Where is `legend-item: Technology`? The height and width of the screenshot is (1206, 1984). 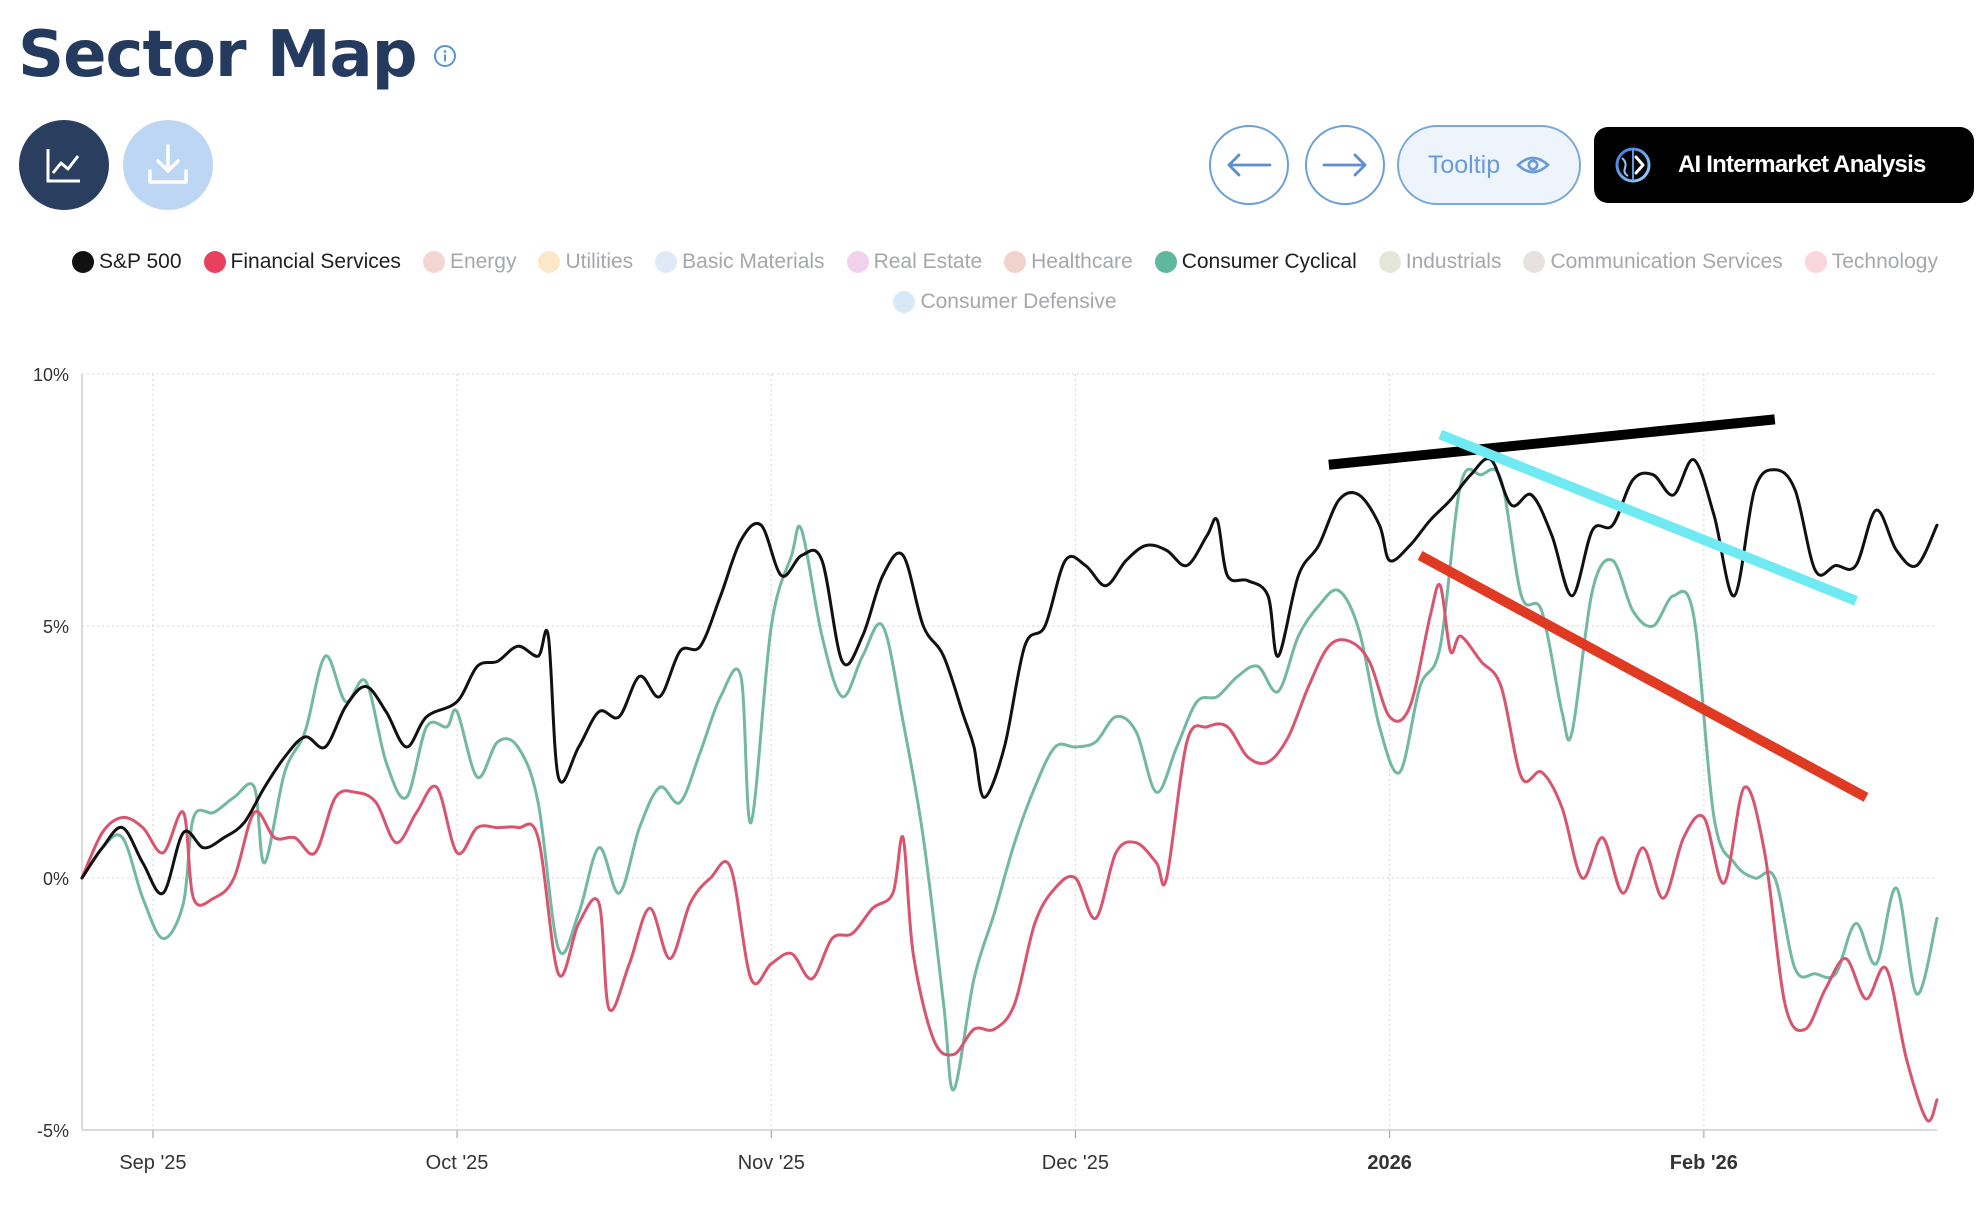
legend-item: Technology is located at coordinates (1871, 262).